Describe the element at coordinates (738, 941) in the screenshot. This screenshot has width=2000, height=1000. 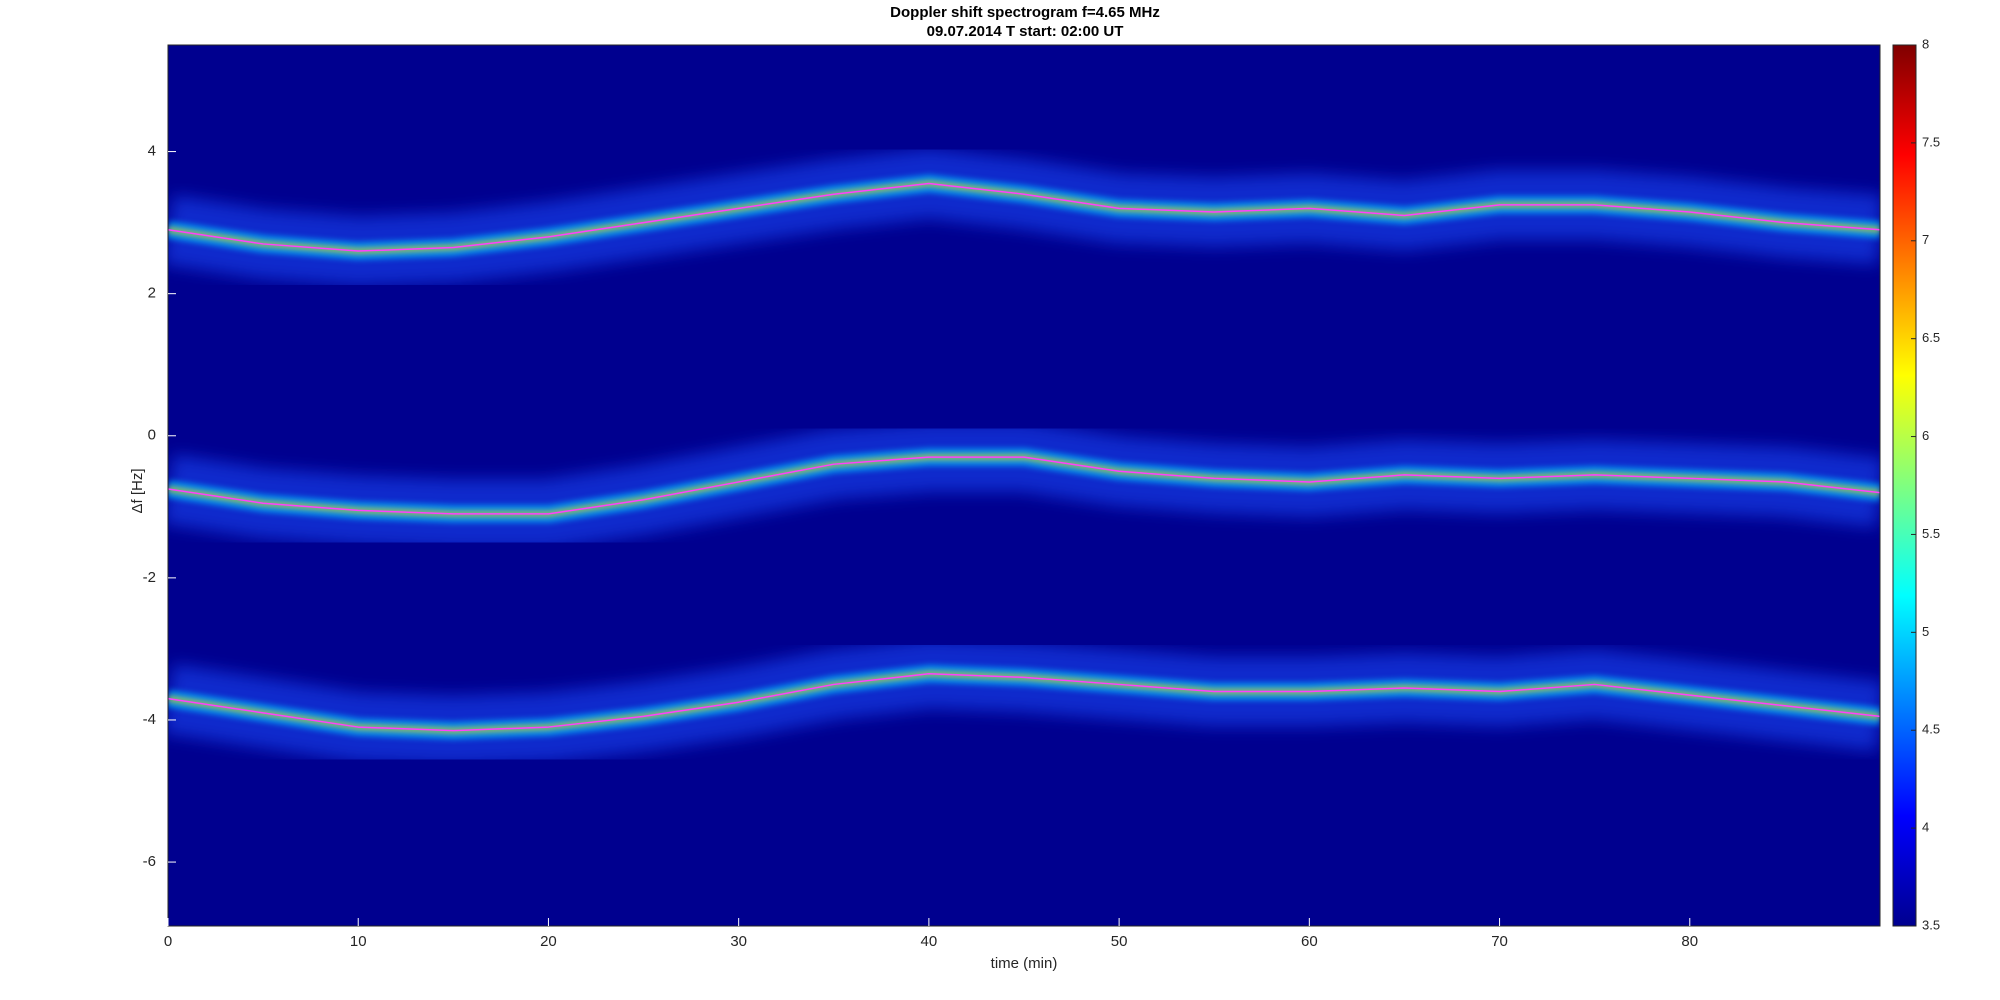
I see `x-tick-label: 30` at that location.